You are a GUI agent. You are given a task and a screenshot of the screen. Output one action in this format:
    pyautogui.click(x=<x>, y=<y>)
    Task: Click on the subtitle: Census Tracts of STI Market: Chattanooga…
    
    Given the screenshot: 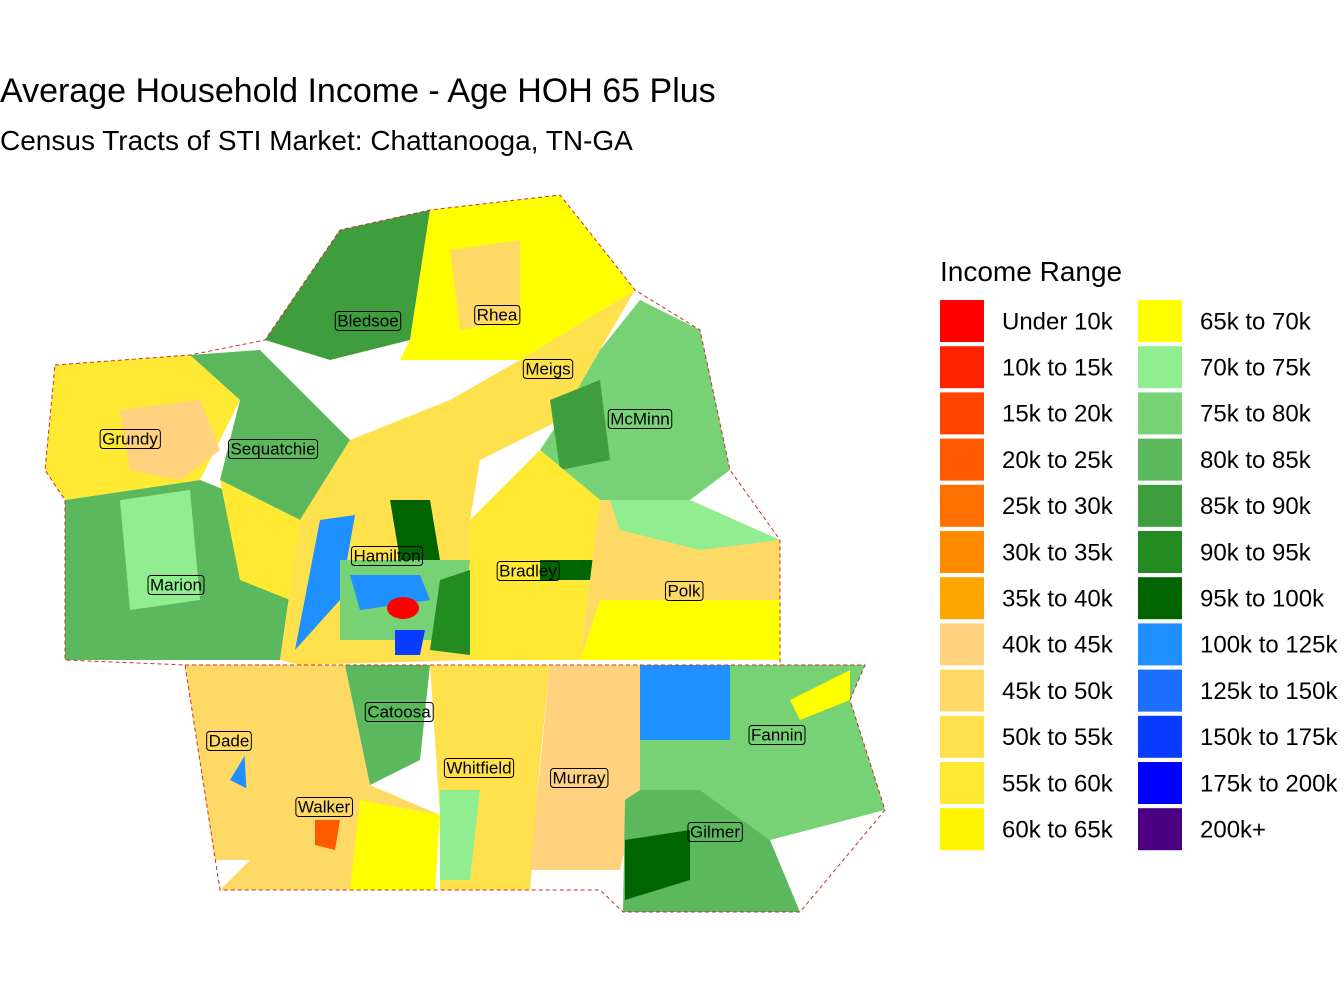 What is the action you would take?
    pyautogui.click(x=316, y=140)
    